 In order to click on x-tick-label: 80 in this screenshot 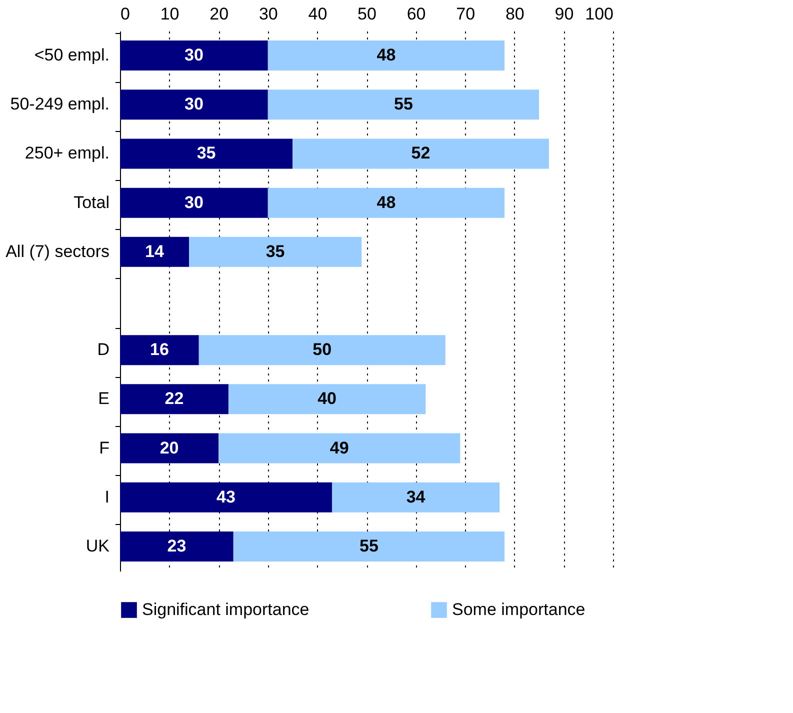, I will do `click(514, 14)`.